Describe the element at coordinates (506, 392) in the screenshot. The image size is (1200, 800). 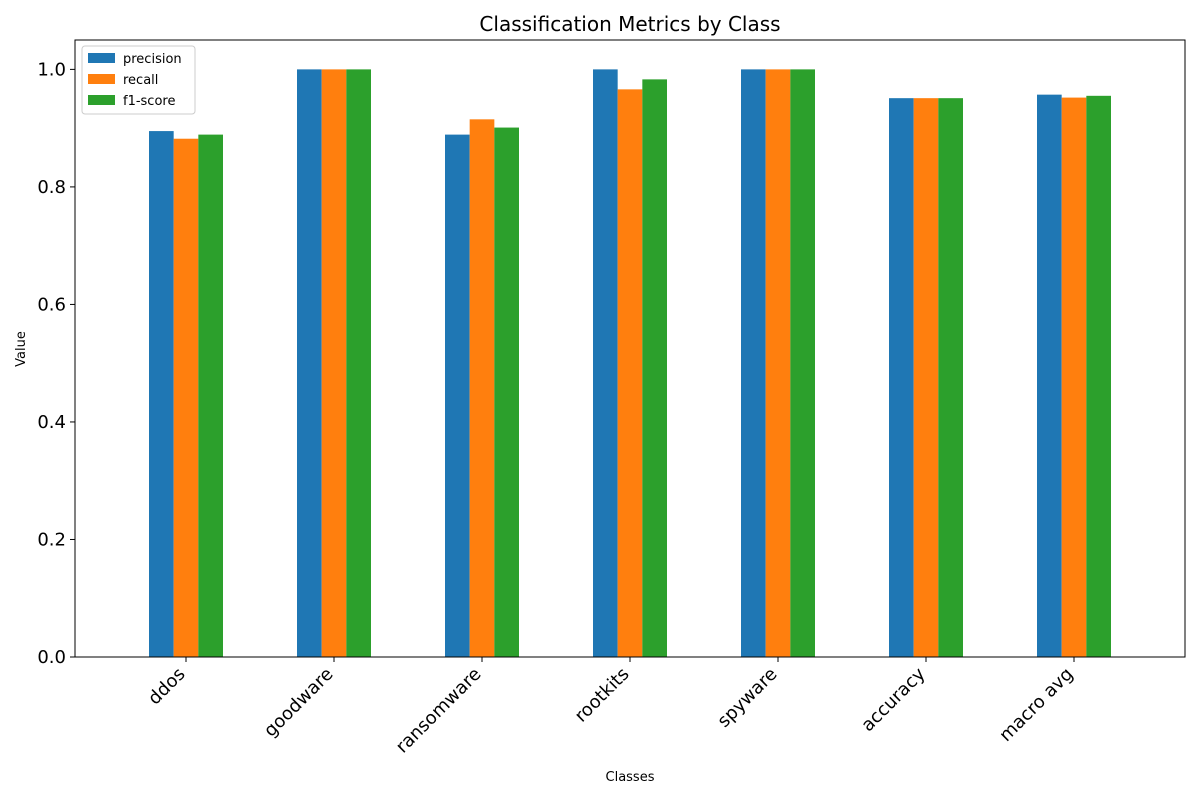
I see `bar-f1-score-ransomware` at that location.